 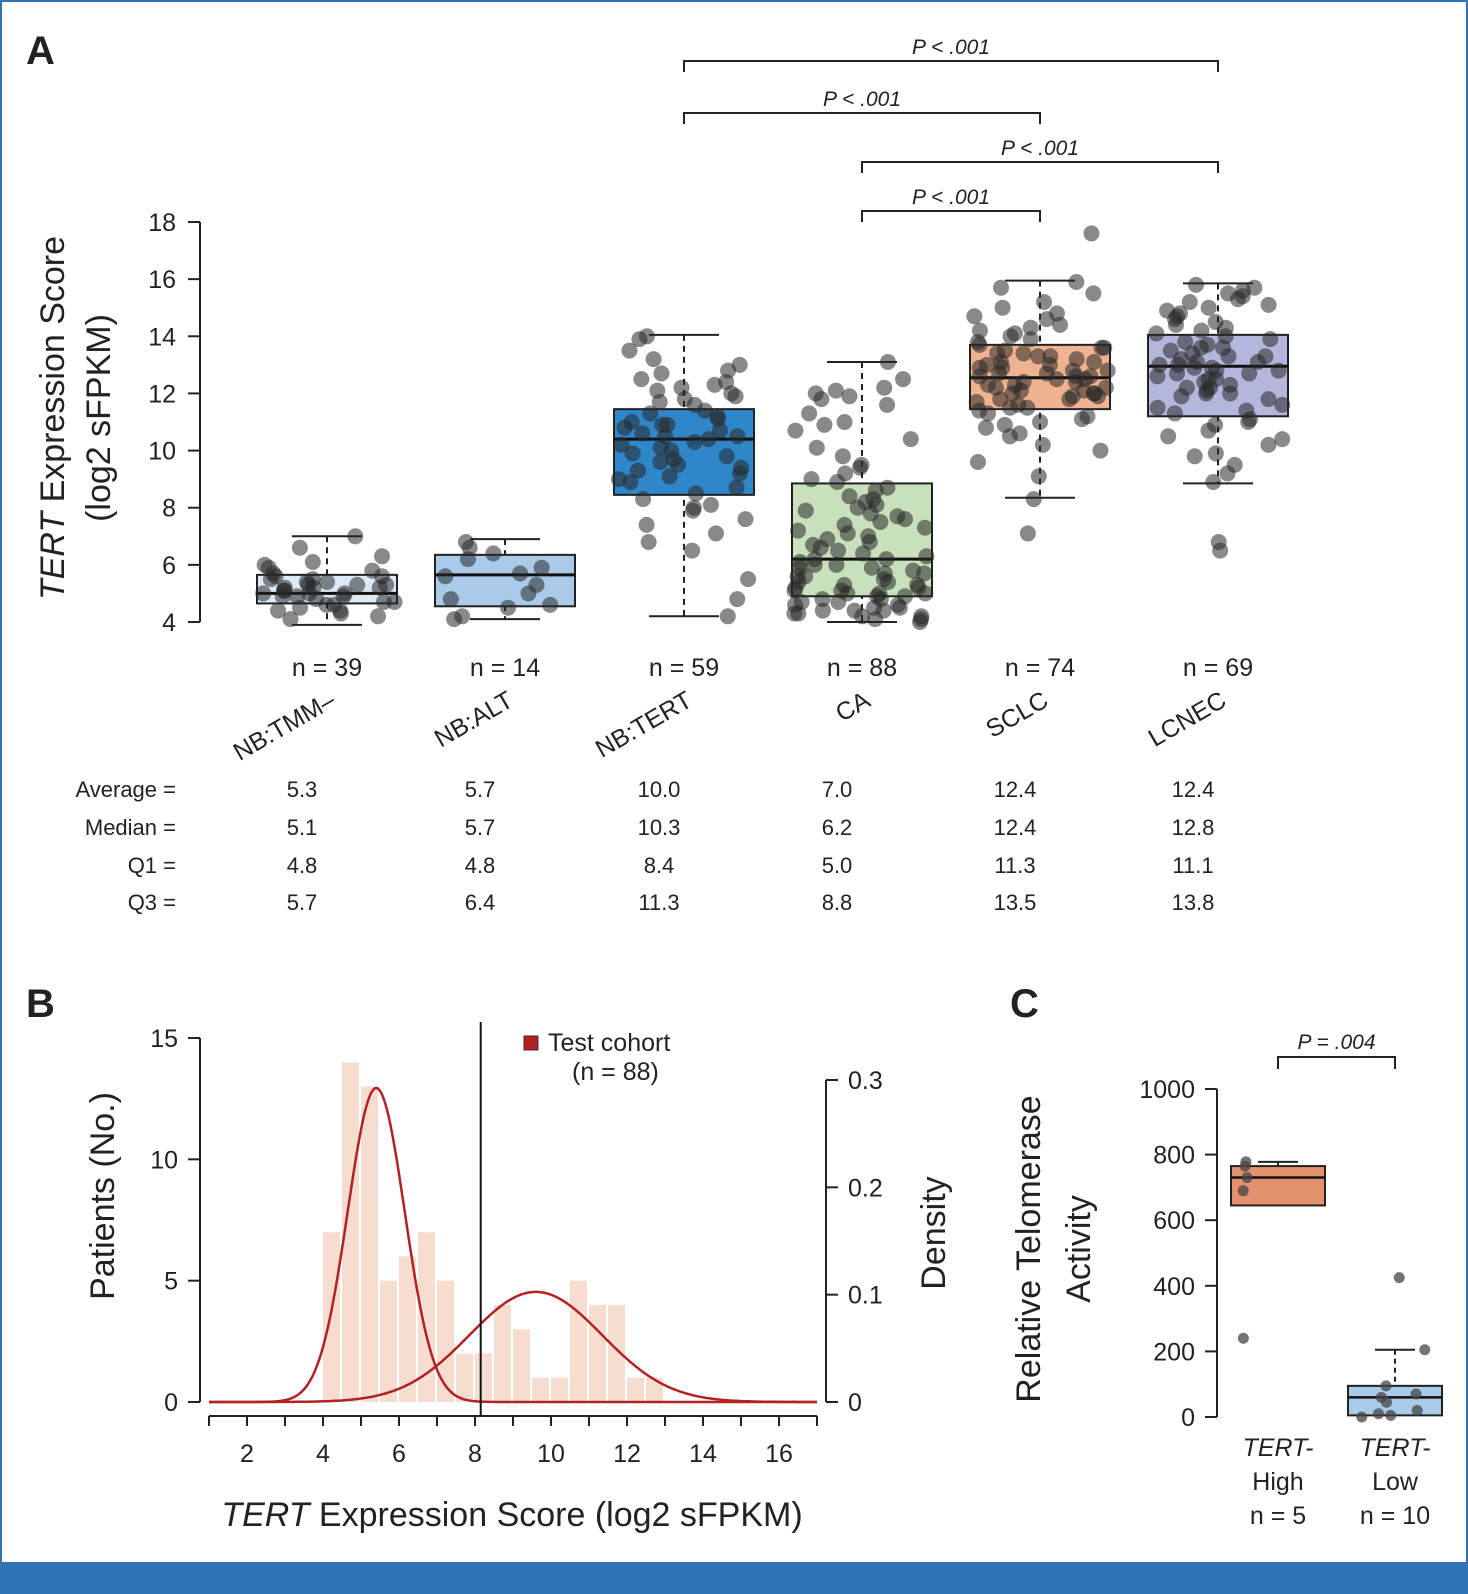 What do you see at coordinates (302, 789) in the screenshot?
I see `stats-value: 5.3` at bounding box center [302, 789].